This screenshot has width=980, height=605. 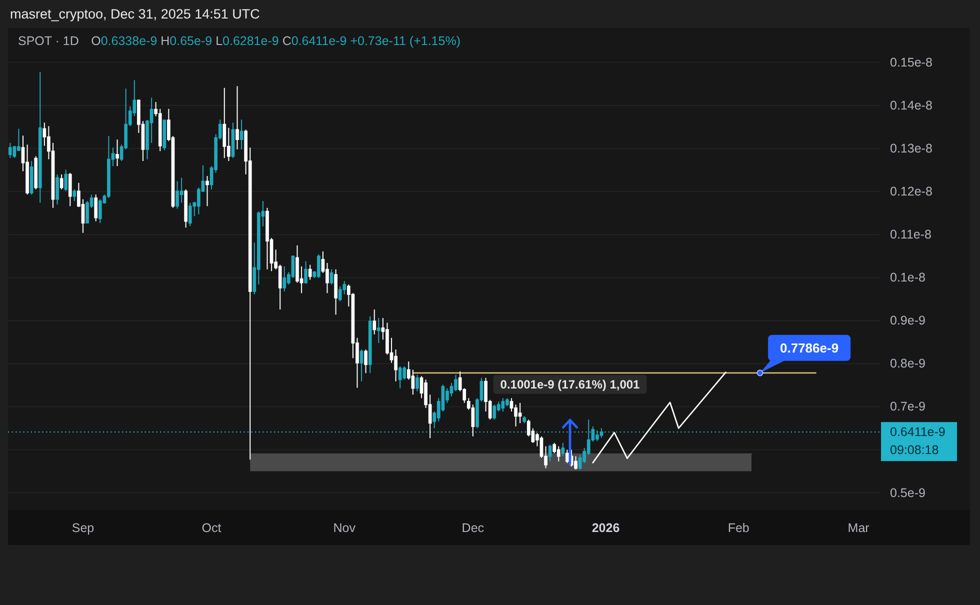 What do you see at coordinates (859, 528) in the screenshot?
I see `x-tick-label: Mar` at bounding box center [859, 528].